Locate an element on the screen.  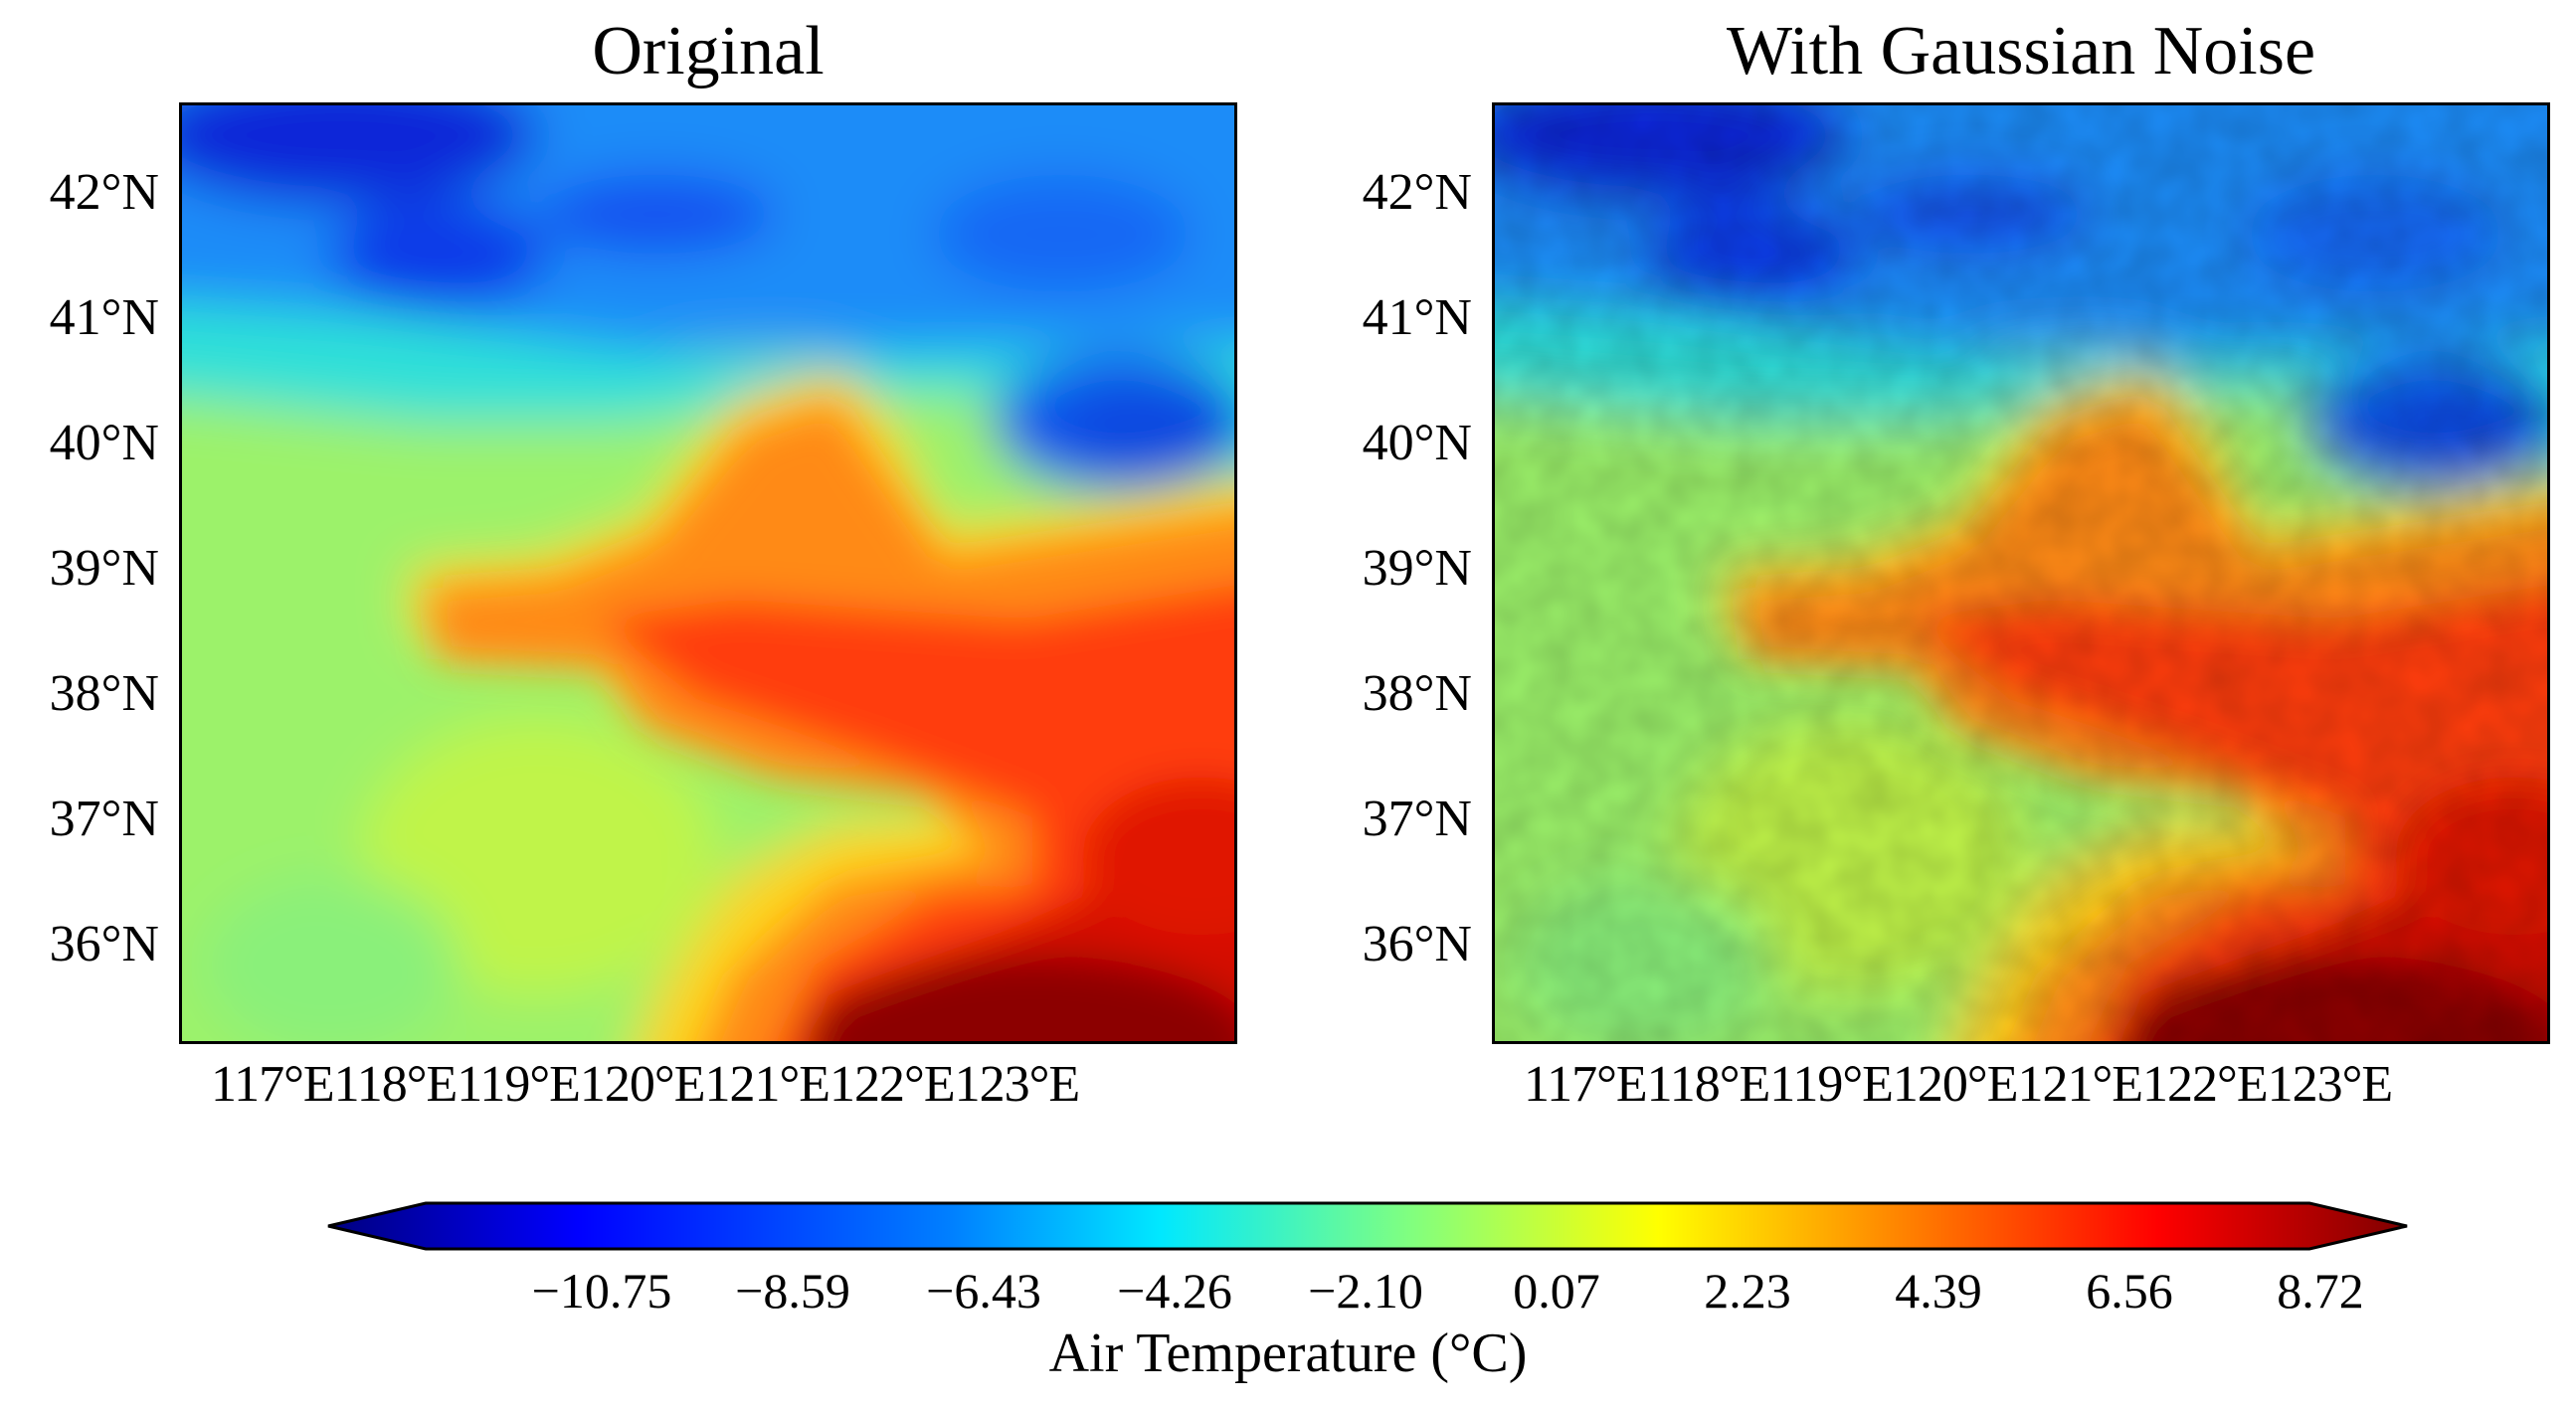
colorbar-tick: 0.07 is located at coordinates (1556, 1291).